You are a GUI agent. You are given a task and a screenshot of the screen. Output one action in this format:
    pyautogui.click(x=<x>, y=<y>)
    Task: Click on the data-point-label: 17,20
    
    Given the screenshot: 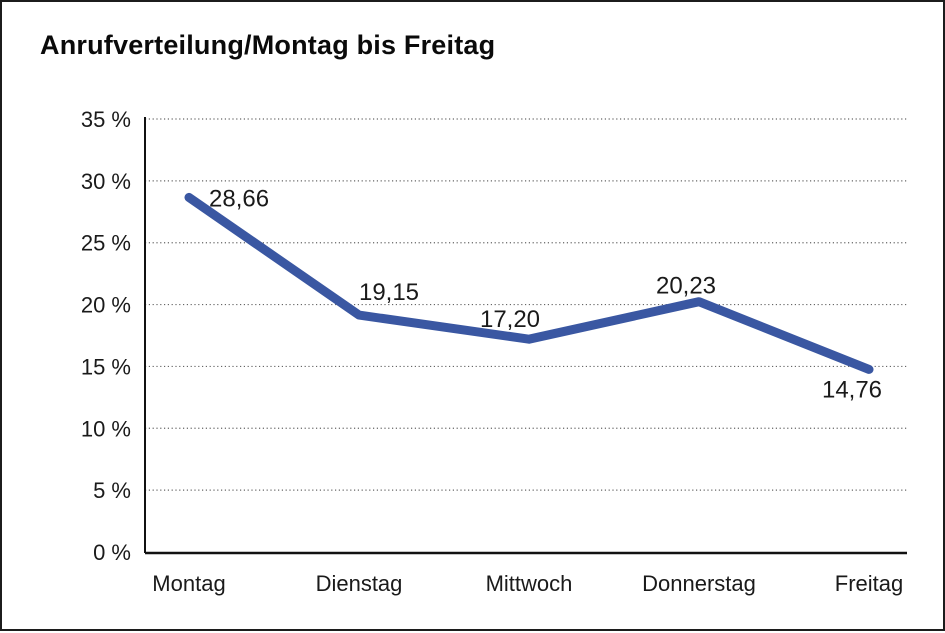 What is the action you would take?
    pyautogui.click(x=510, y=319)
    